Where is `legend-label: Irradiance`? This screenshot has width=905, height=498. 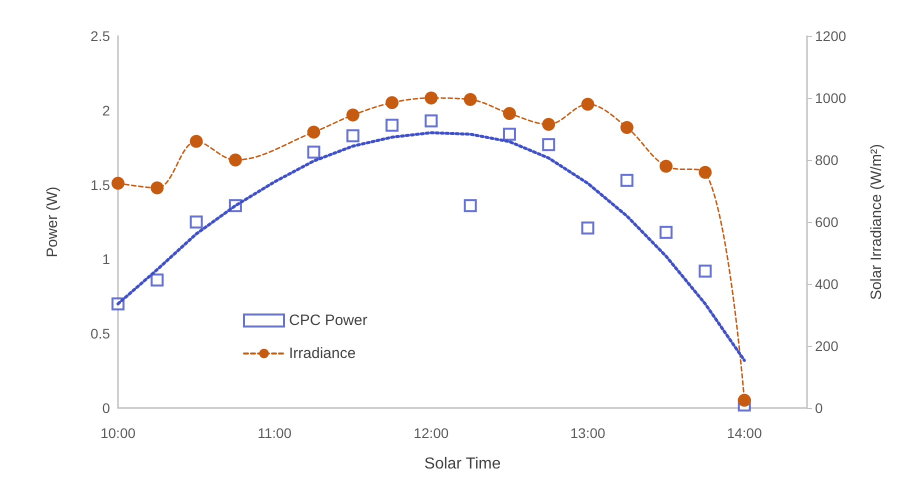
legend-label: Irradiance is located at coordinates (322, 353).